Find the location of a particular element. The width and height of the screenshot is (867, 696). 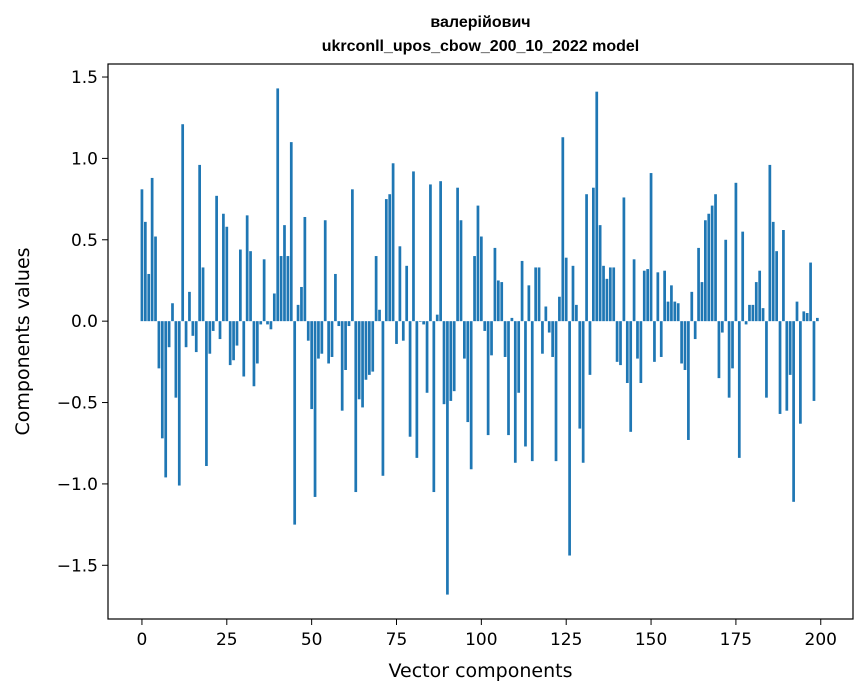

x-tick-label: 75 is located at coordinates (397, 640).